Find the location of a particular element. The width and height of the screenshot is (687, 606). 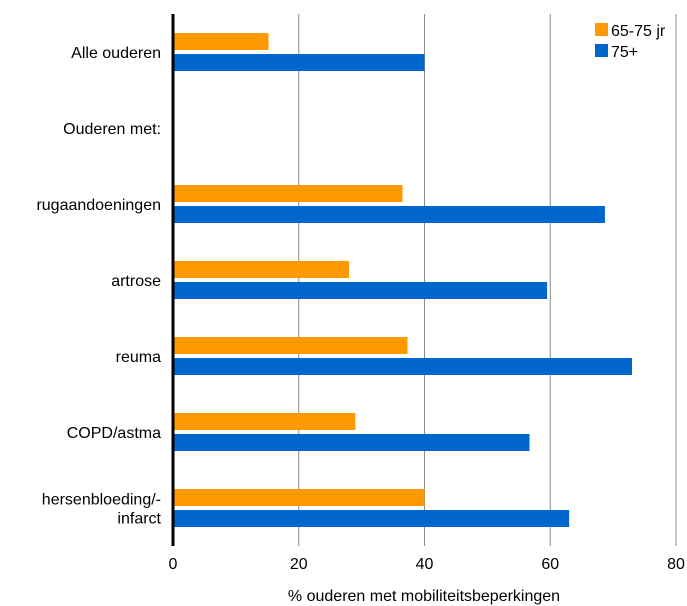

x-tick-label: 0 is located at coordinates (173, 564).